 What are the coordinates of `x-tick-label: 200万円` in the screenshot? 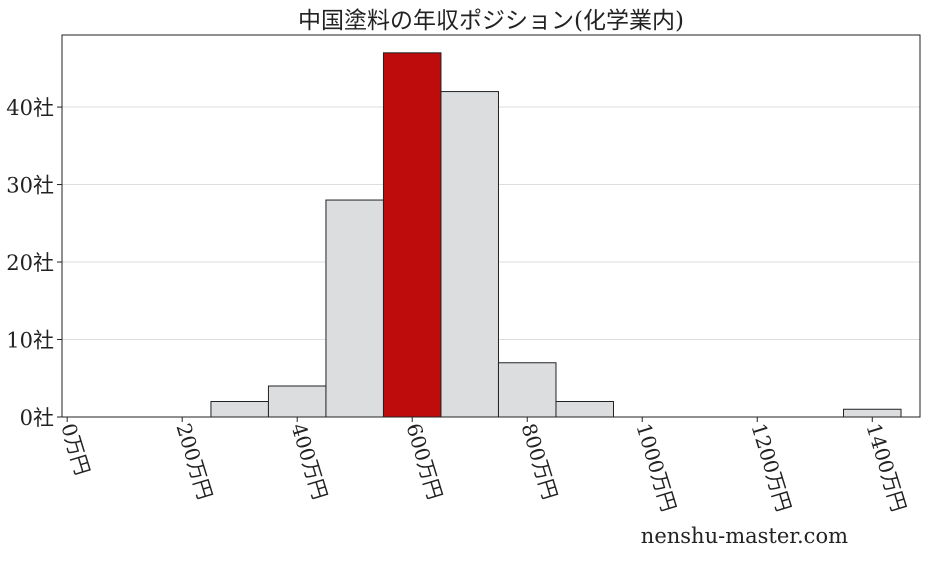 It's located at (194, 461).